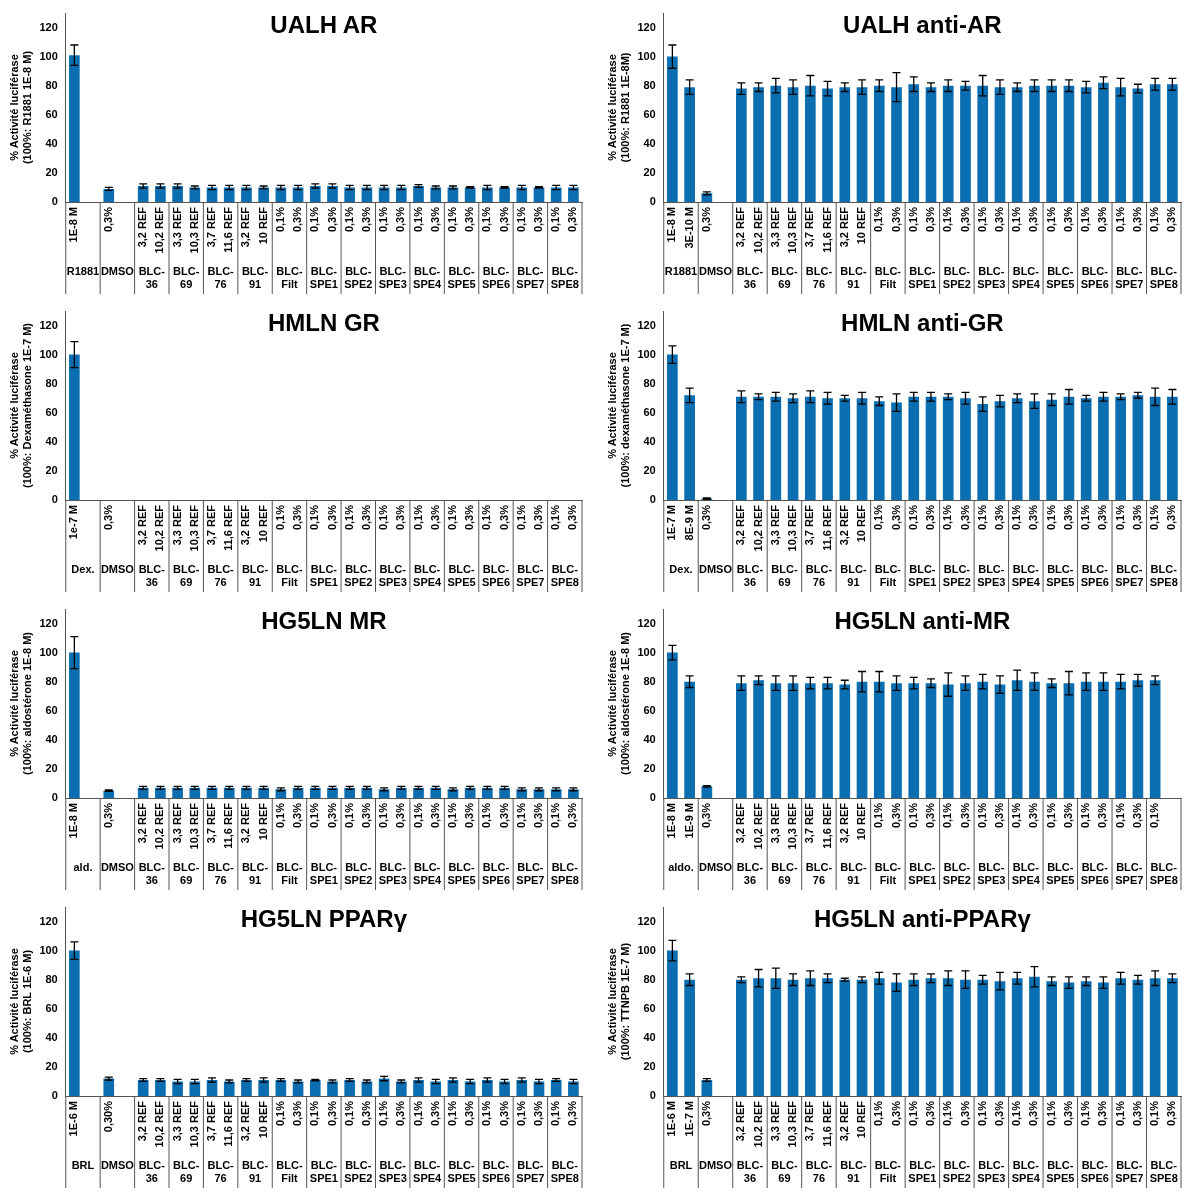  What do you see at coordinates (193, 1124) in the screenshot?
I see `x-tick-label: 10,3 REF` at bounding box center [193, 1124].